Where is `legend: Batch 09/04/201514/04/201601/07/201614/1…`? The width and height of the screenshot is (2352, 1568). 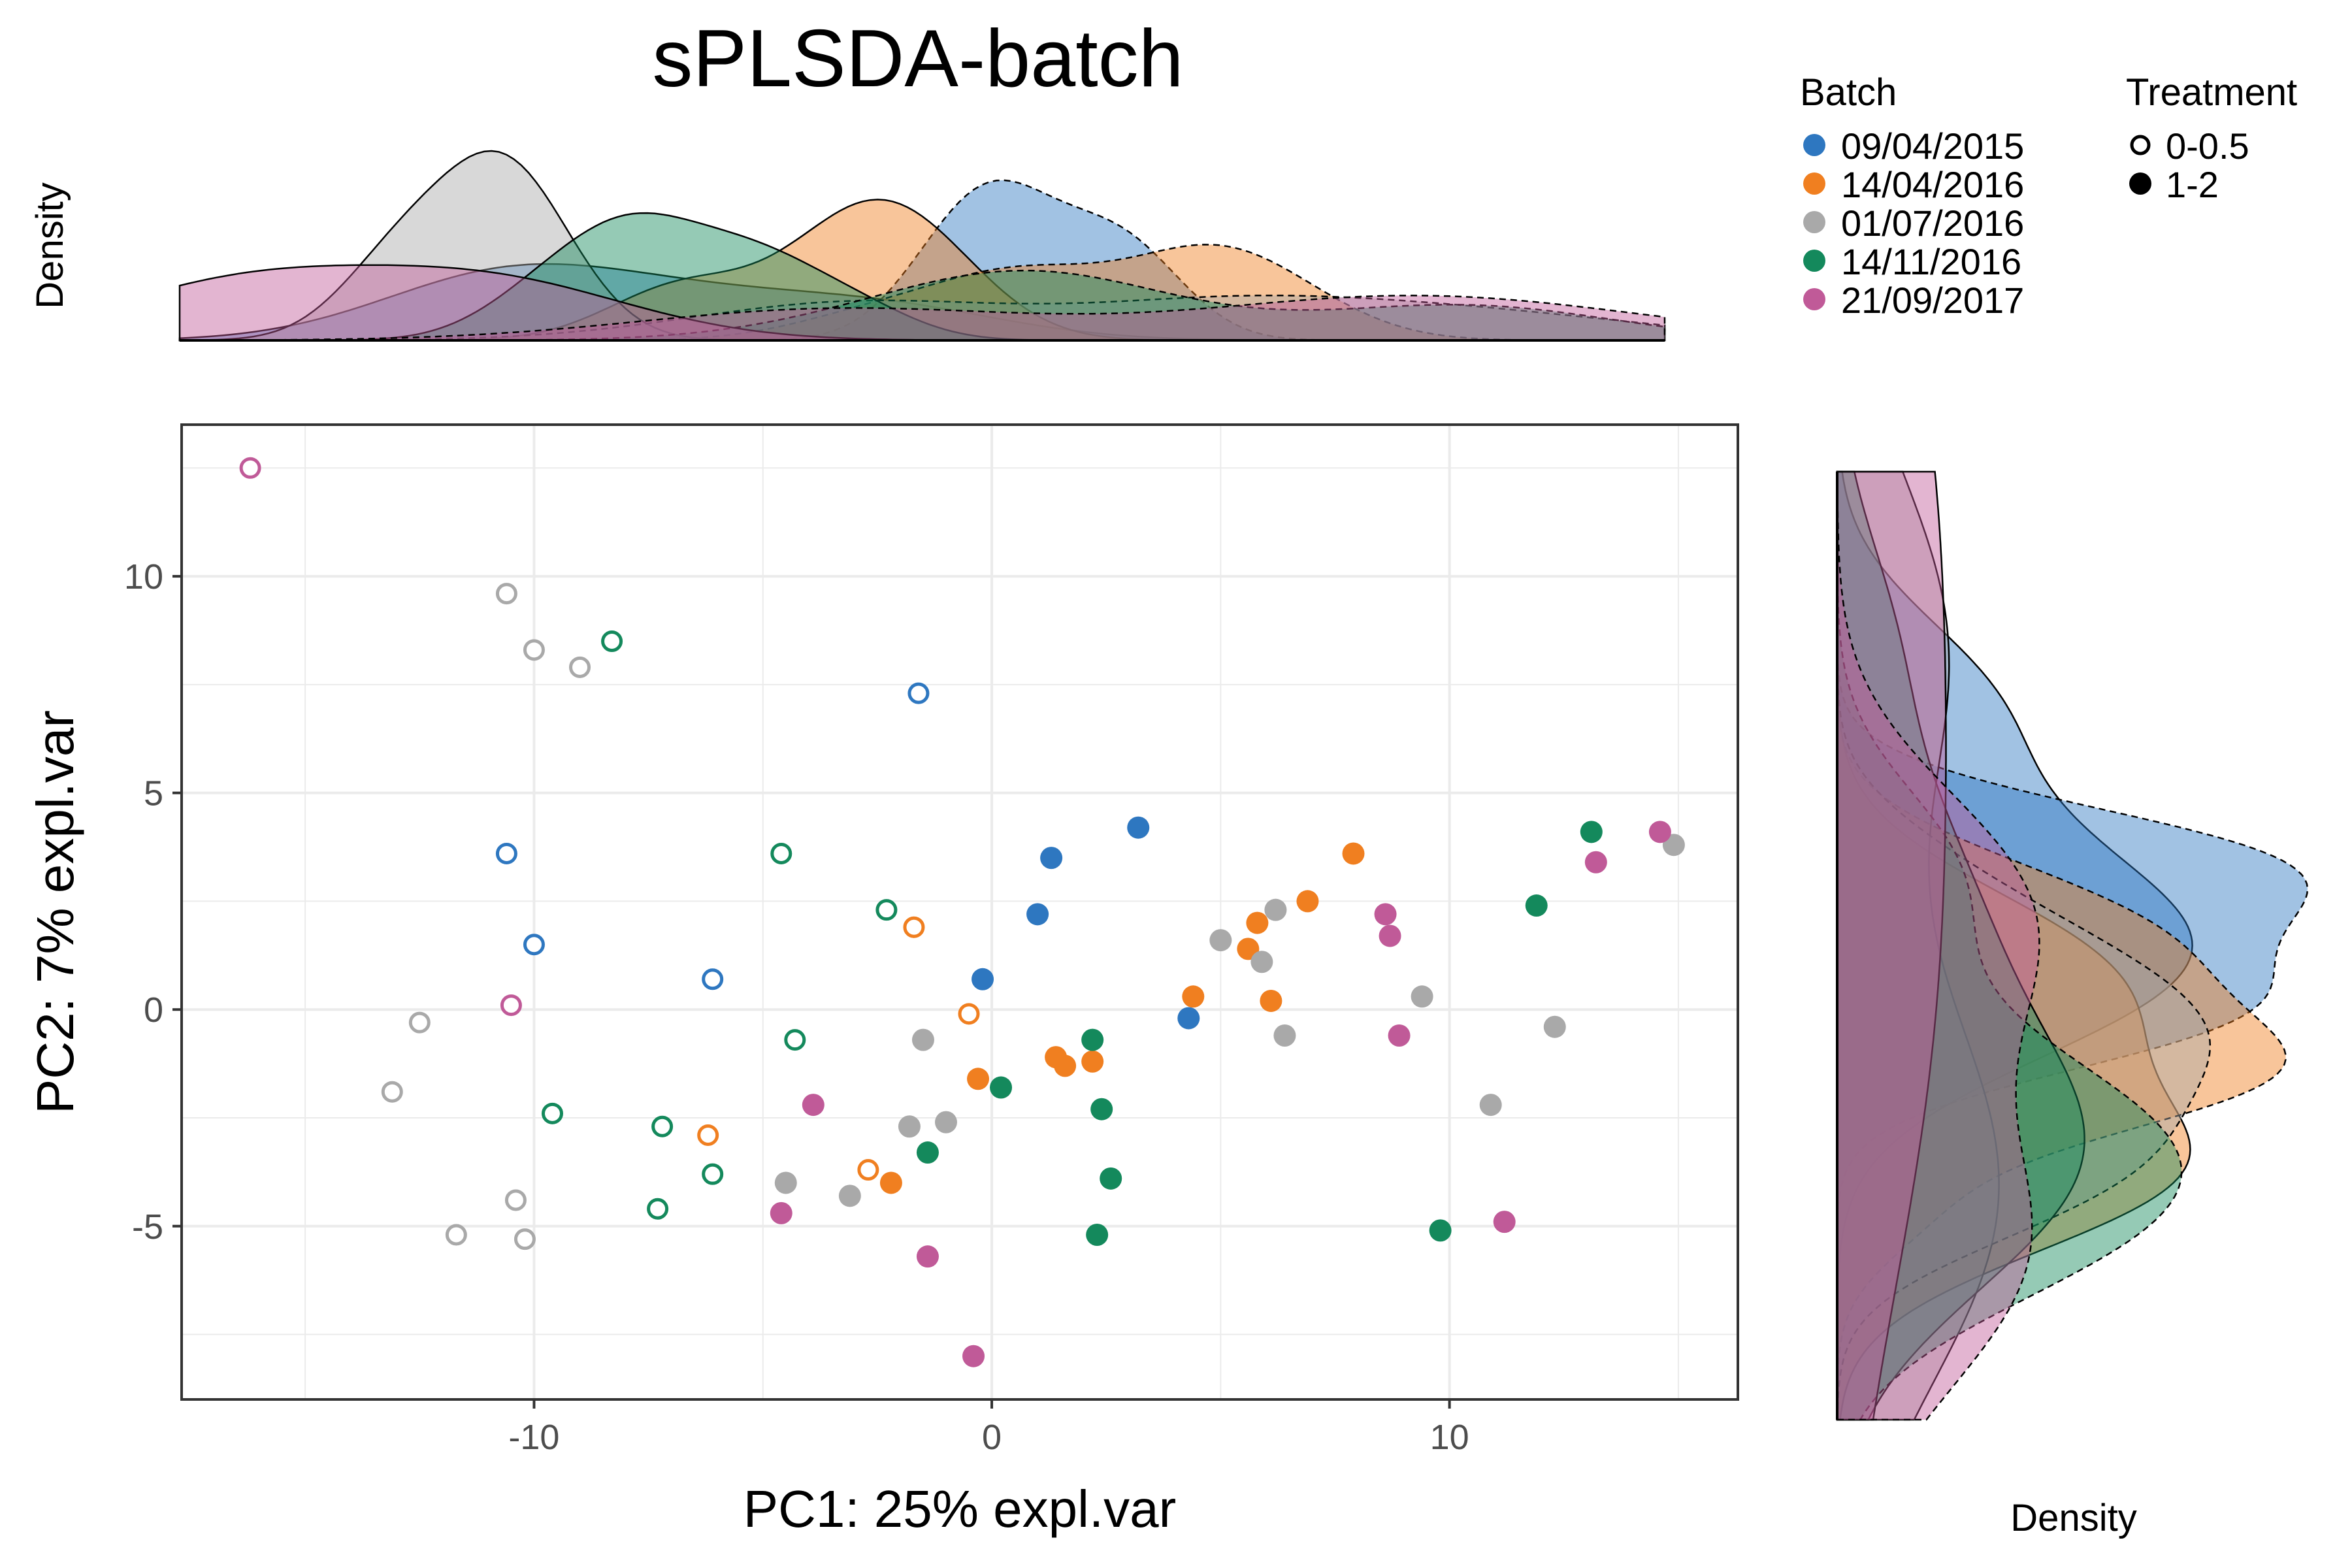 legend: Batch 09/04/201514/04/201601/07/201614/1… is located at coordinates (2048, 196).